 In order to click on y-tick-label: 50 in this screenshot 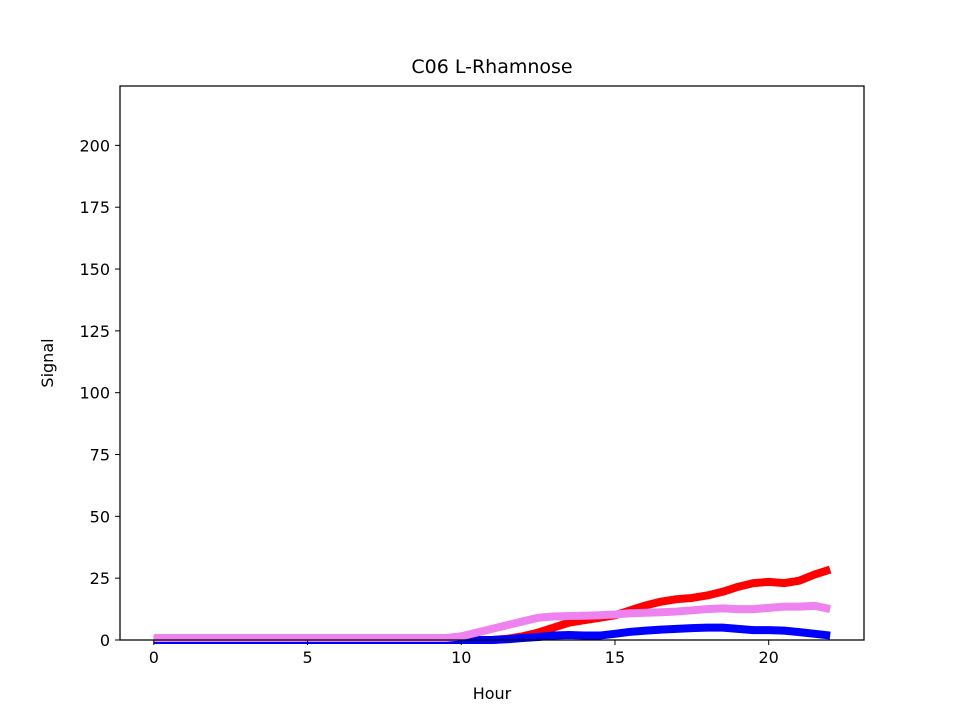, I will do `click(100, 516)`.